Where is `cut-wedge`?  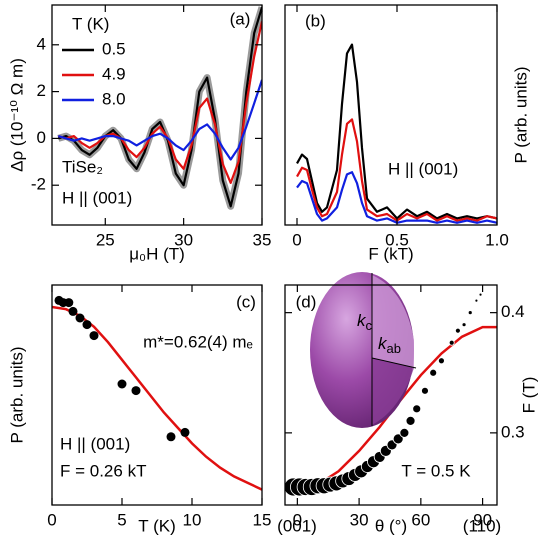
cut-wedge is located at coordinates (393, 321).